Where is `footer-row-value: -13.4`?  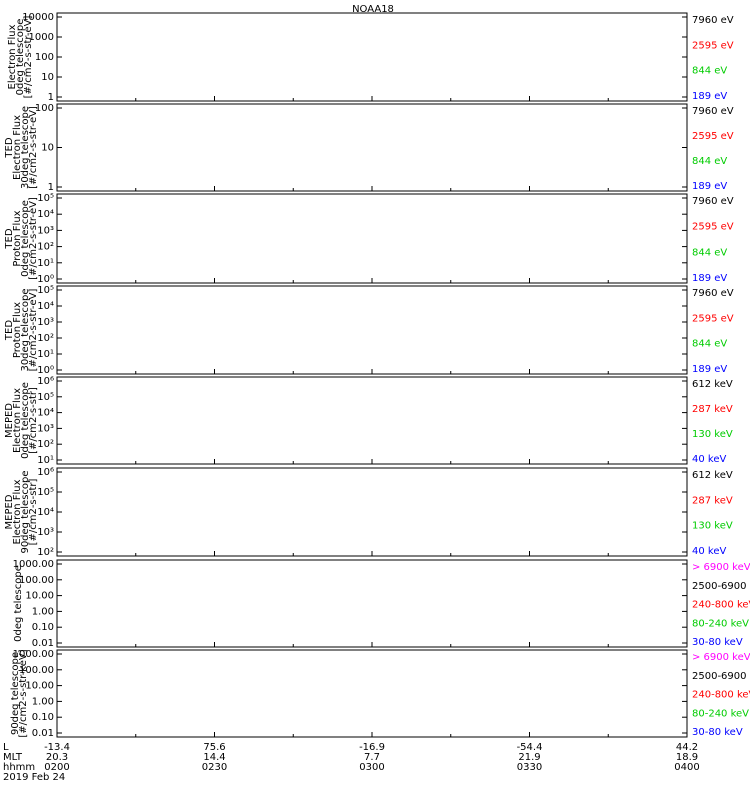
footer-row-value: -13.4 is located at coordinates (57, 747).